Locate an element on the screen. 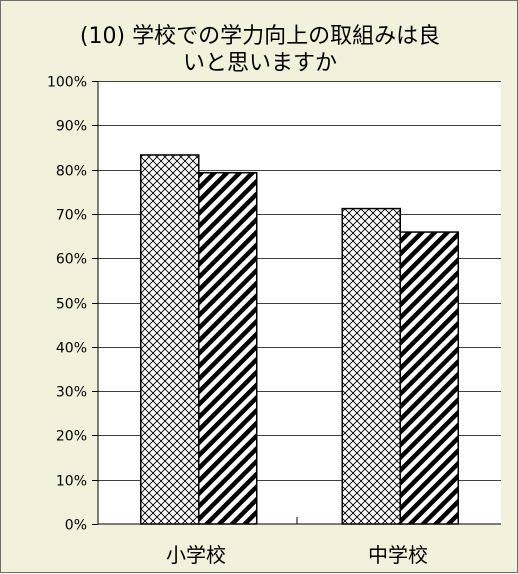  category-label-junior-high: 中学校 is located at coordinates (398, 555).